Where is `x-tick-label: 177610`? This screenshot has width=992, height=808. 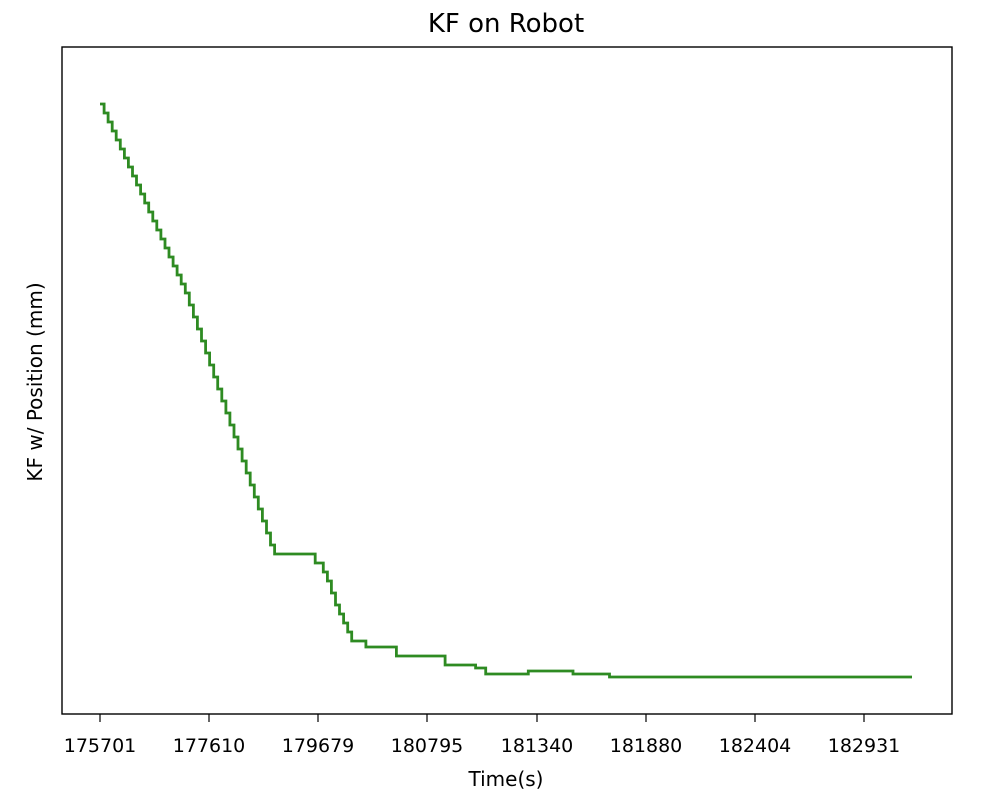
x-tick-label: 177610 is located at coordinates (209, 746).